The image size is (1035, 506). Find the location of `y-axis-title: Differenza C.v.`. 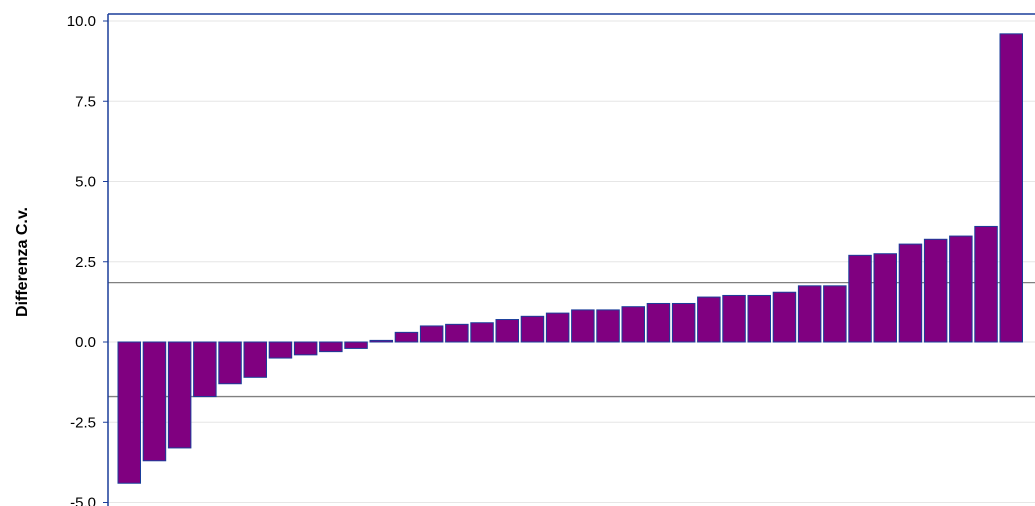

y-axis-title: Differenza C.v. is located at coordinates (22, 262).